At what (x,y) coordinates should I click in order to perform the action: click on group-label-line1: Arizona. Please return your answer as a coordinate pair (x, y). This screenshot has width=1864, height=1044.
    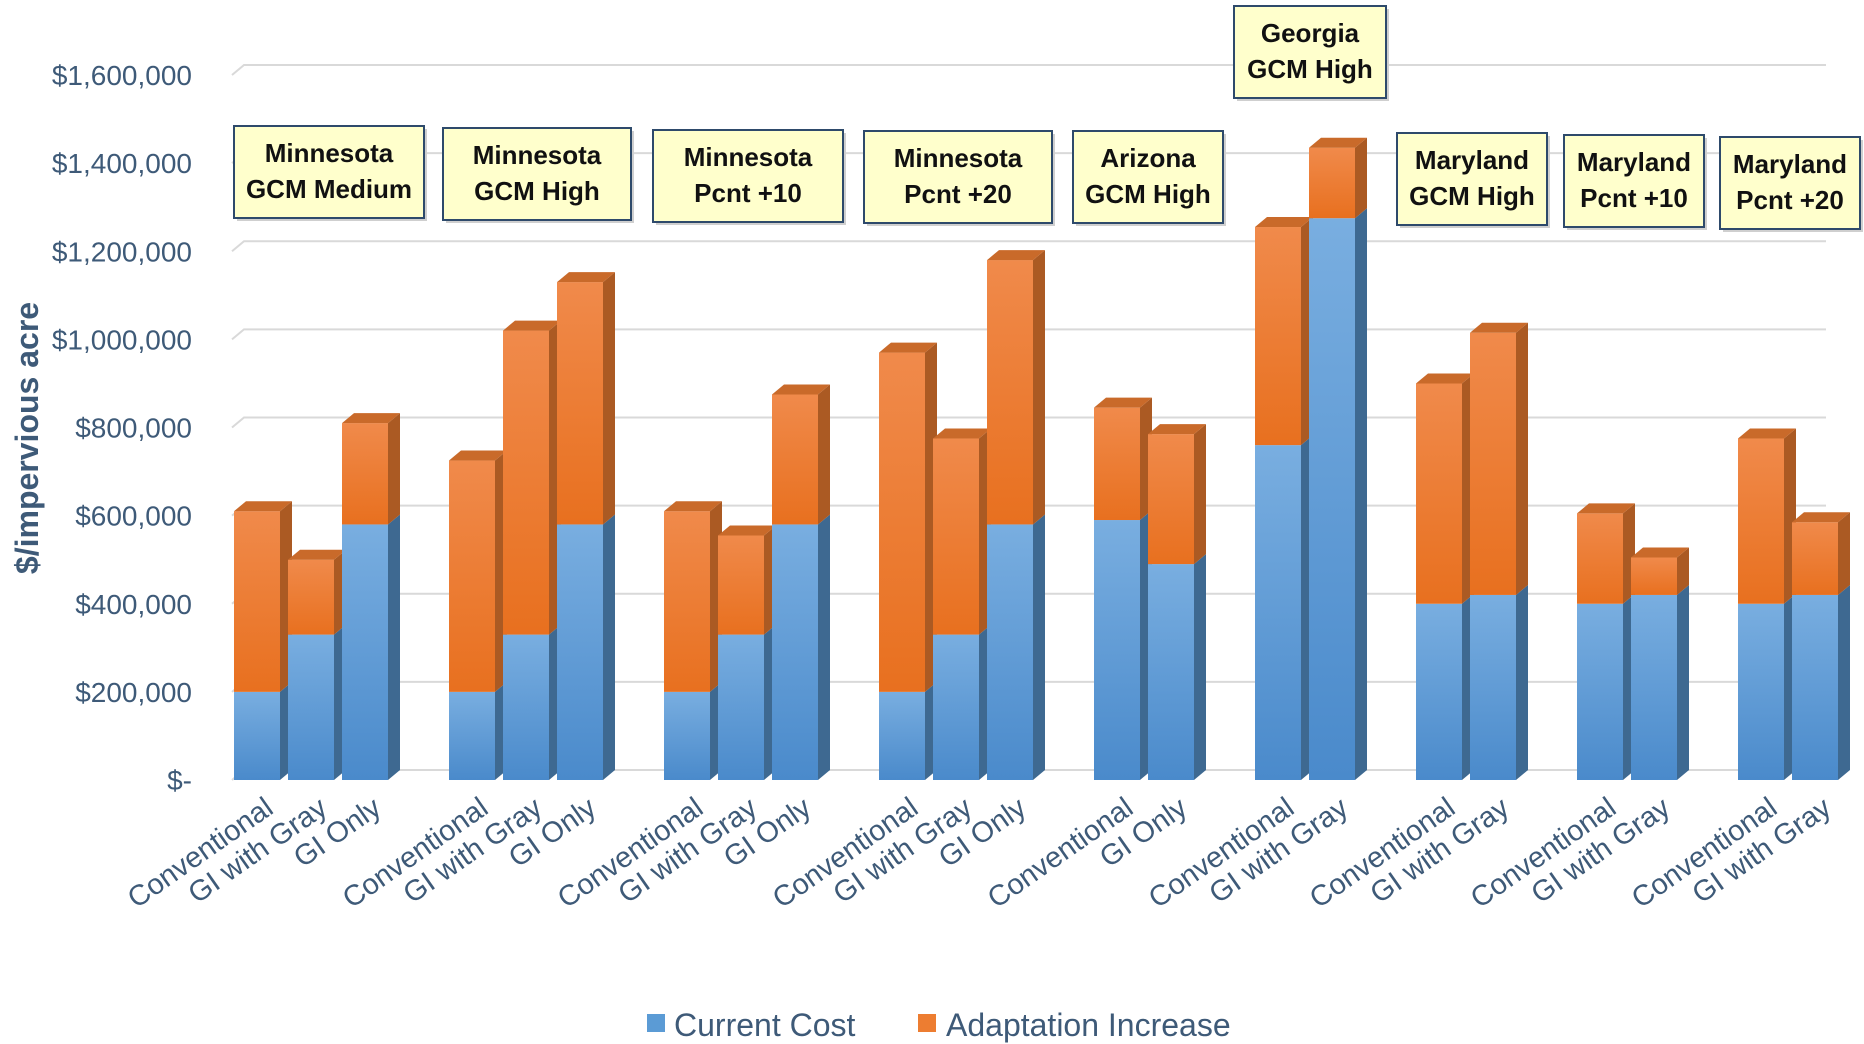
    Looking at the image, I should click on (1148, 158).